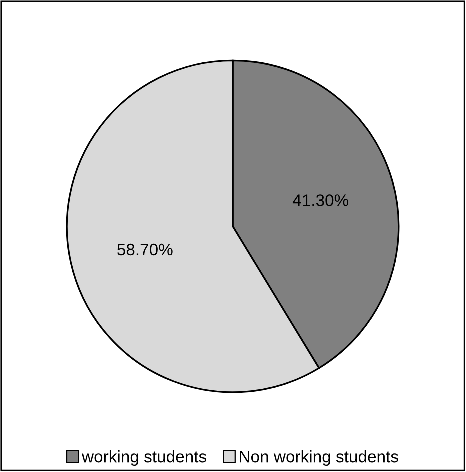 This screenshot has height=472, width=466. Describe the element at coordinates (145, 250) in the screenshot. I see `data-label: 58.70%` at that location.